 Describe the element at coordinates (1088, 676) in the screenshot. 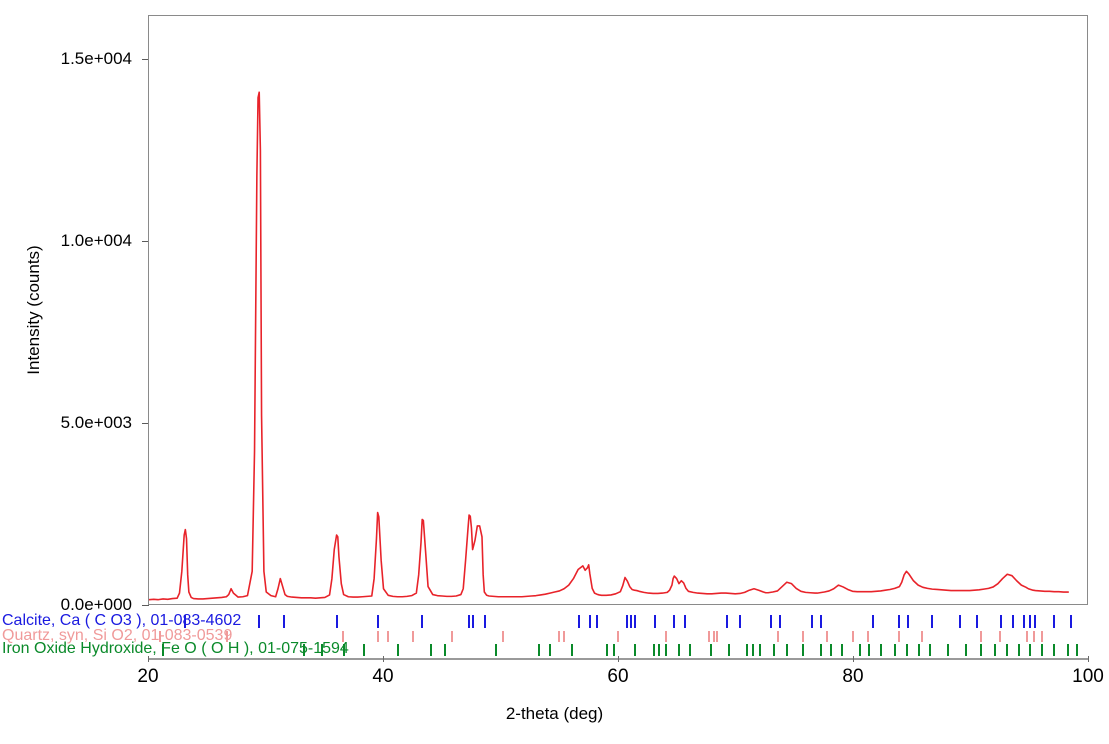

I see `x-tick-label: 100` at that location.